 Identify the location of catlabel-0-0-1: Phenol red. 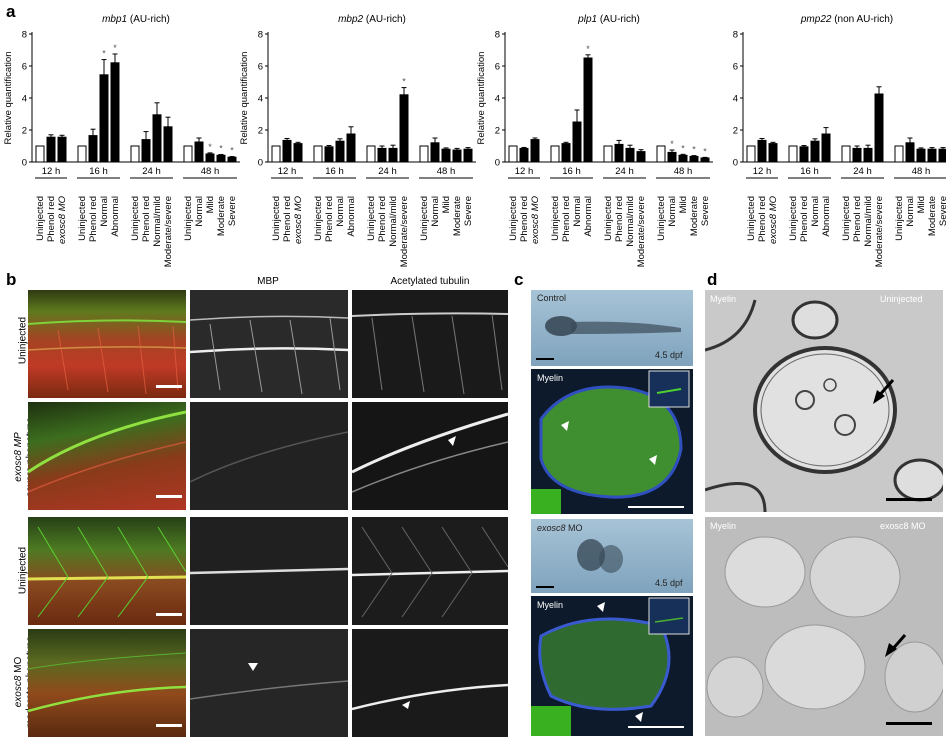
(51, 219).